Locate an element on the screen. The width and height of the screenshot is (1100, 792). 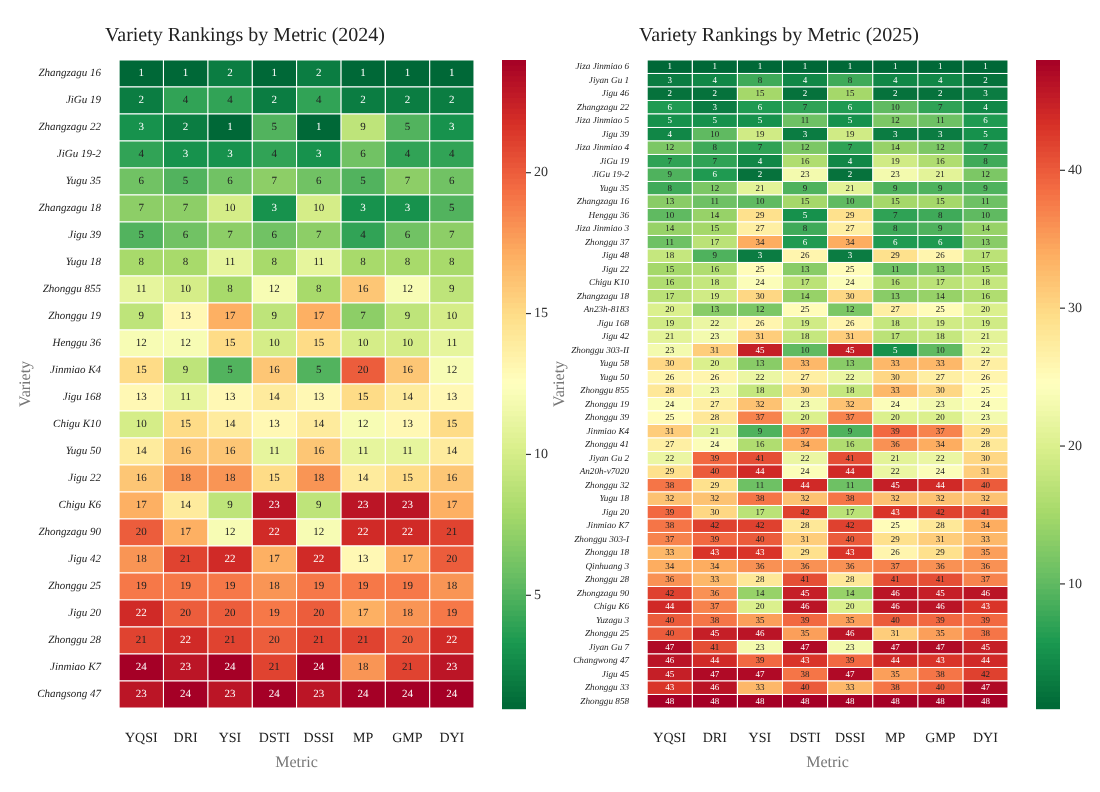
chart-title: Variety Rankings by Metric (2025) is located at coordinates (779, 36).